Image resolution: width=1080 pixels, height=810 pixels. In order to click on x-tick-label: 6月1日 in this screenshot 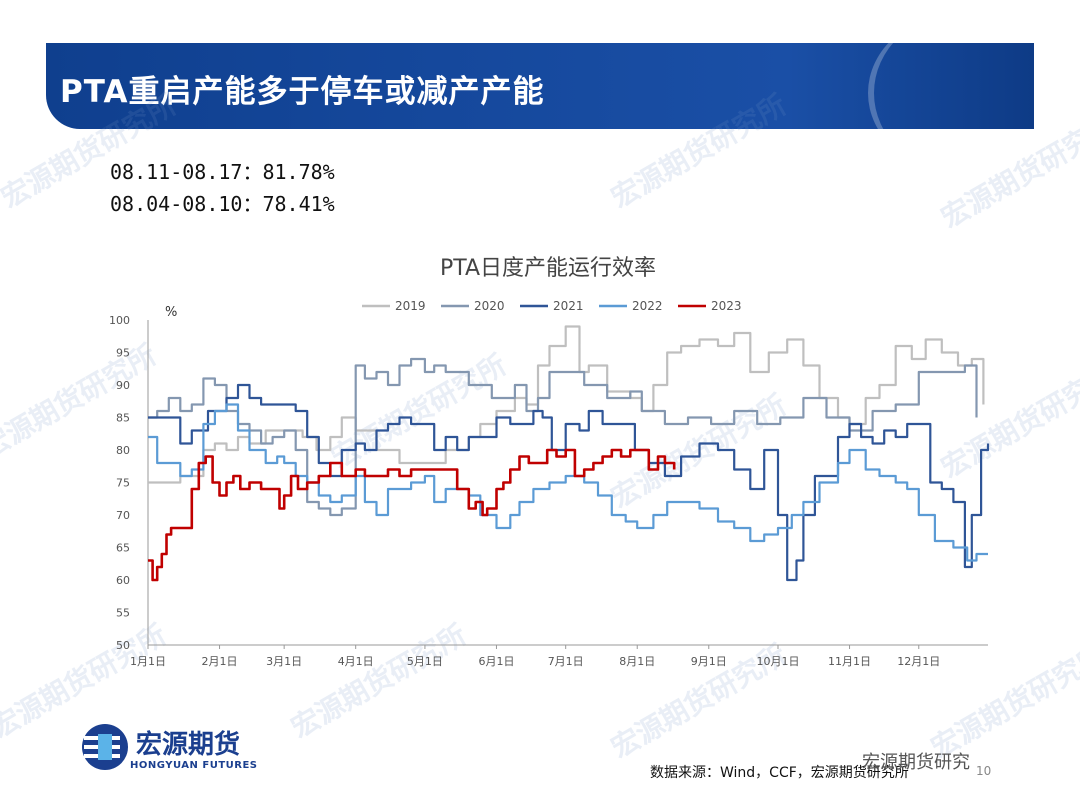, I will do `click(496, 661)`.